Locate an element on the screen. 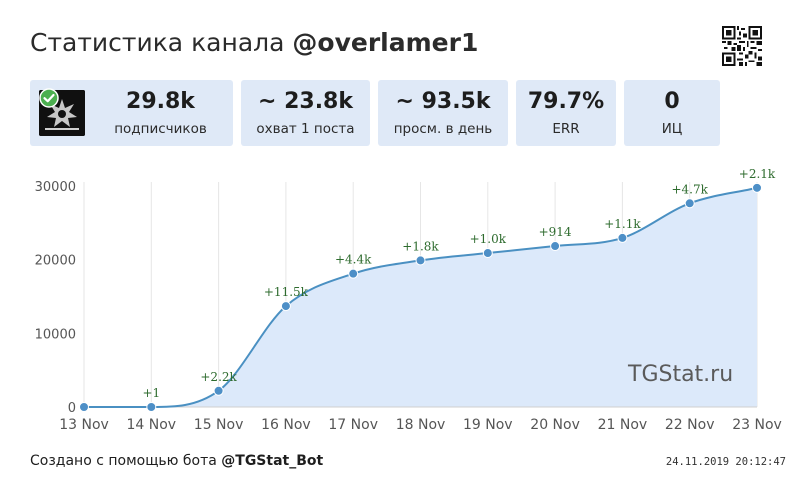 This screenshot has height=502, width=800. page-title: Статистика канала @overlamer1 is located at coordinates (254, 42).